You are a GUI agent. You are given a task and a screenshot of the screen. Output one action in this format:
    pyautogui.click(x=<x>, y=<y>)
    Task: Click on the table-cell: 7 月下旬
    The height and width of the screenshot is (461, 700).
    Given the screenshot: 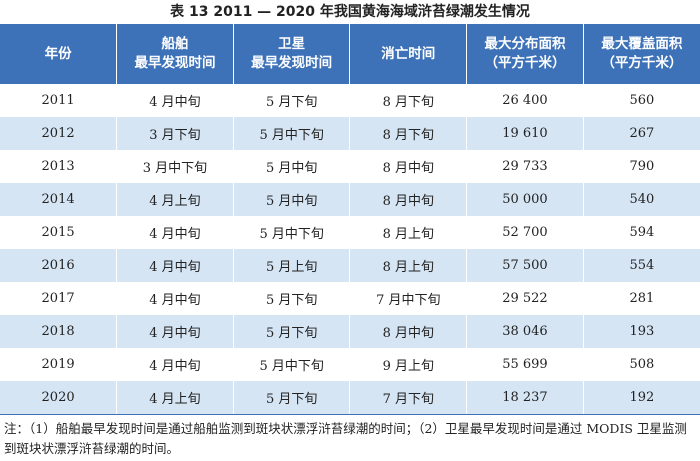 What is the action you would take?
    pyautogui.click(x=408, y=398)
    